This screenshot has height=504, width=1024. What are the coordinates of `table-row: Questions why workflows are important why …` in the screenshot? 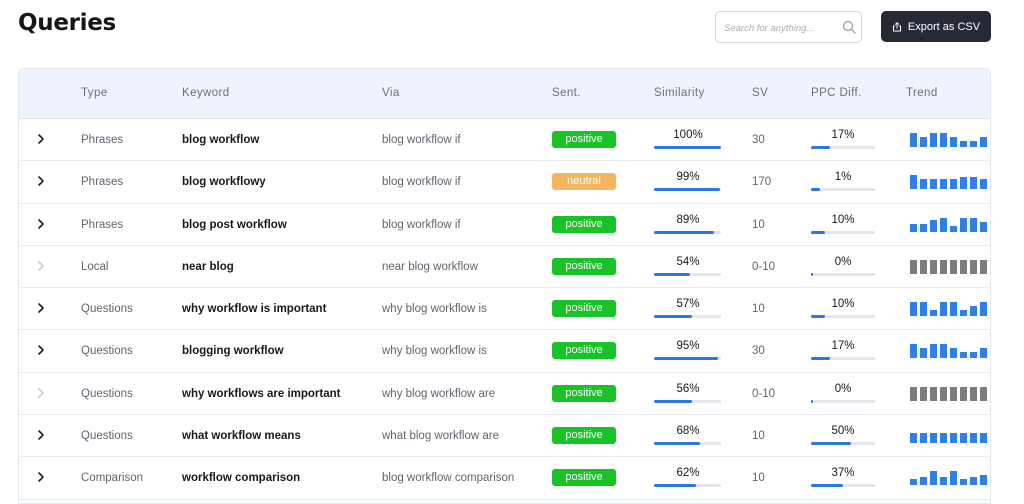 It's located at (504, 394).